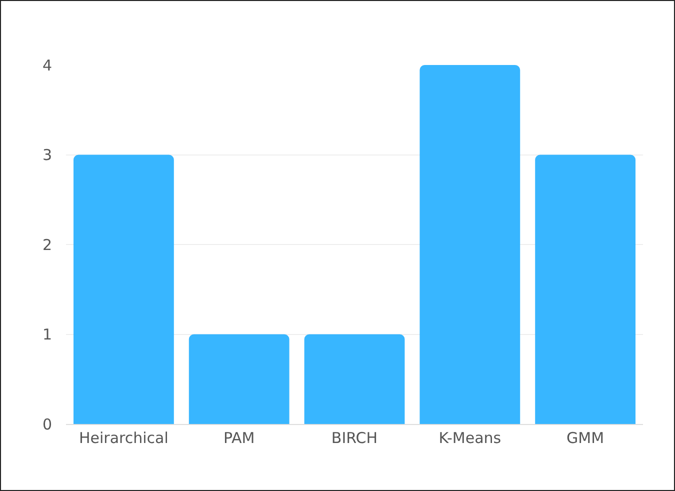 This screenshot has width=675, height=491. Describe the element at coordinates (470, 438) in the screenshot. I see `x-tick-label: K-Means` at that location.